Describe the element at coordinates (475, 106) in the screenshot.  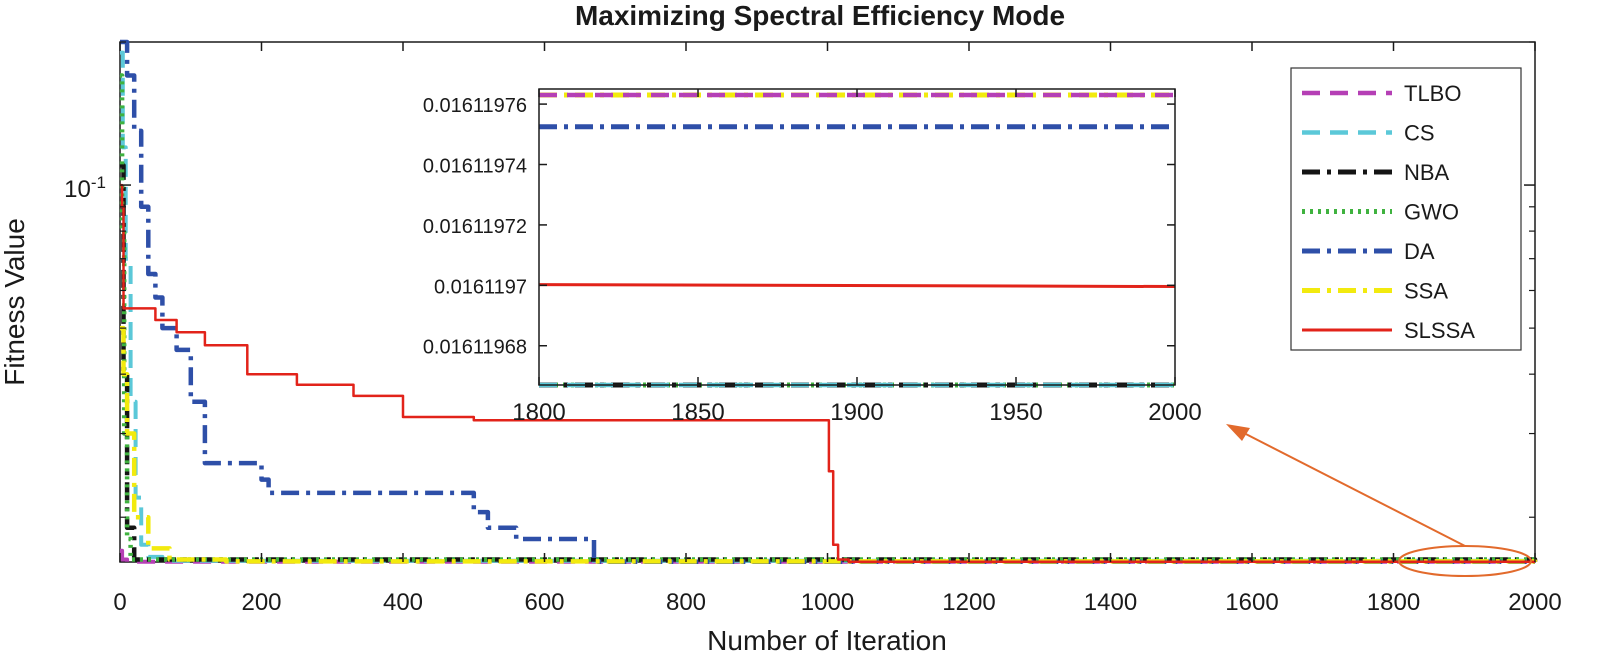
I see `inset-y-tick-label: 0.01611976` at that location.